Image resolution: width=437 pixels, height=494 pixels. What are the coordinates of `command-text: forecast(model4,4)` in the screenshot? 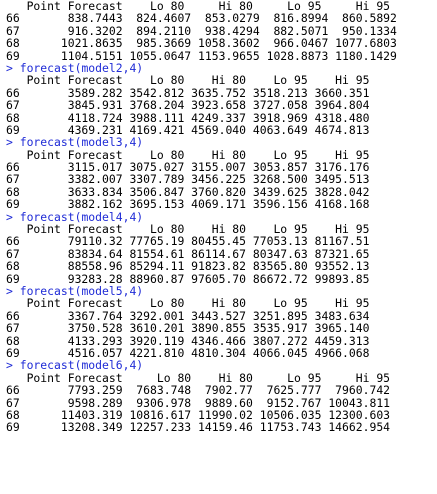 It's located at (81, 216).